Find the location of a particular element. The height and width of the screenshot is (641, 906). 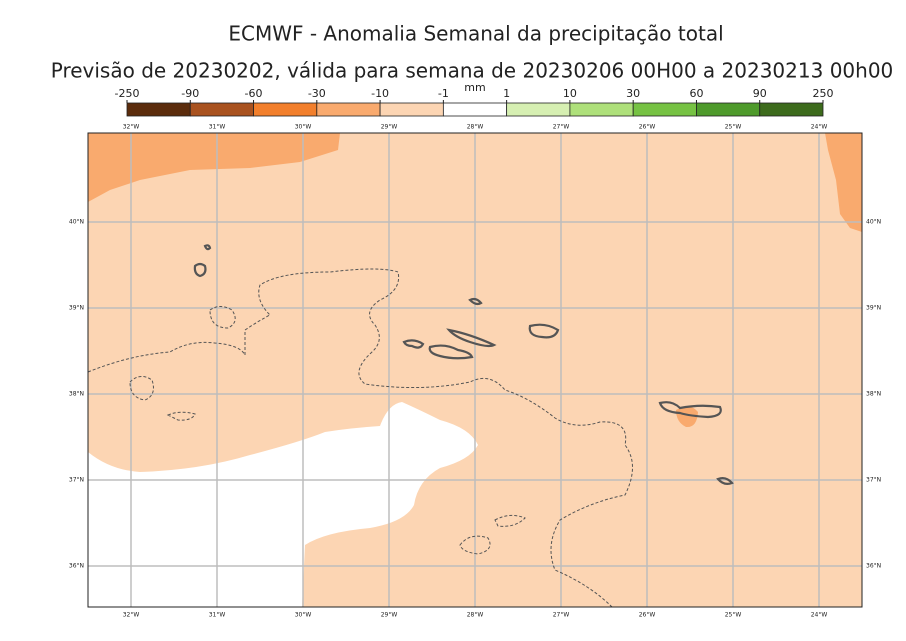

colorbar-label: 60 is located at coordinates (696, 93).